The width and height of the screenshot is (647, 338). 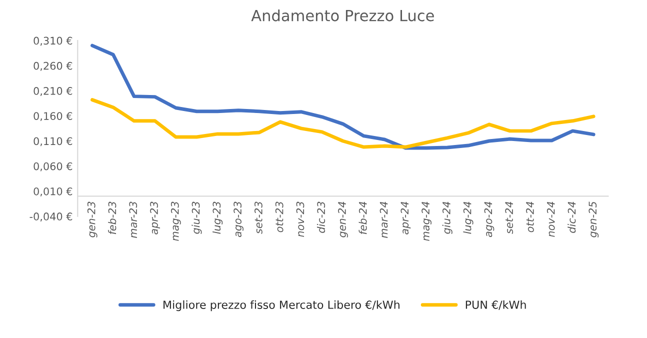 I want to click on y-tick-label: 0,010 €, so click(x=53, y=191).